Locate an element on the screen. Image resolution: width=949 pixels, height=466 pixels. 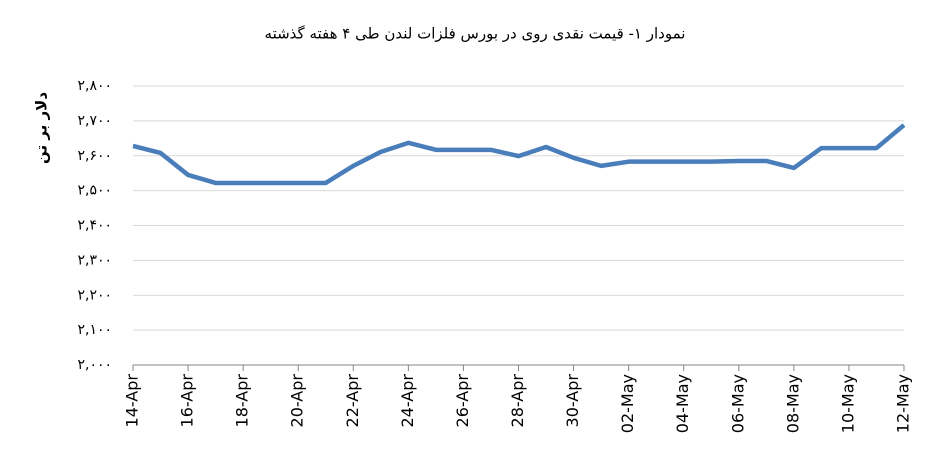
x-tick-label: 02-May is located at coordinates (627, 403).